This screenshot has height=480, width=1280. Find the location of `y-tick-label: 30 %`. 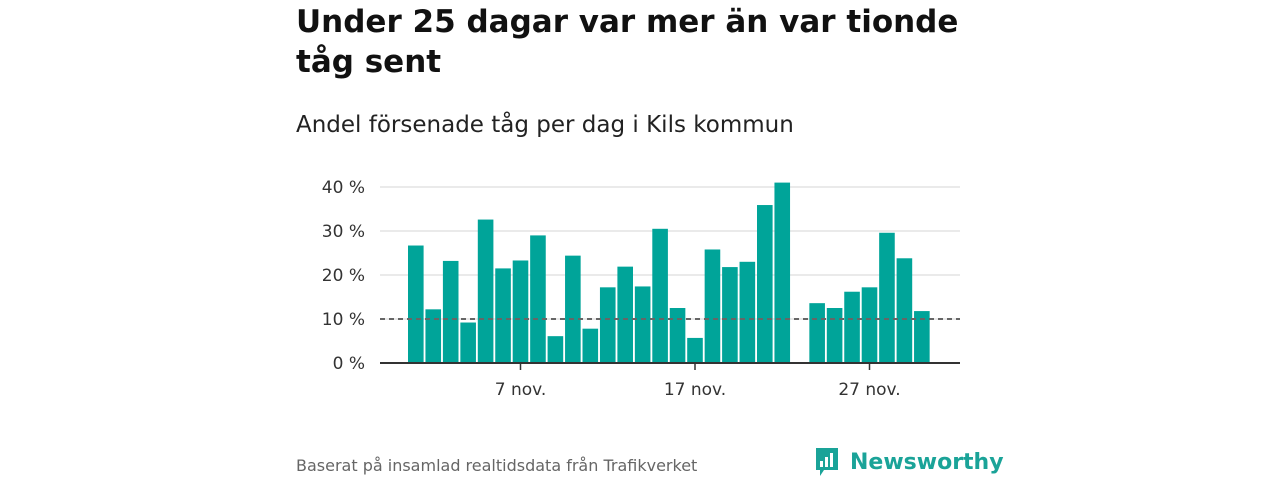

y-tick-label: 30 % is located at coordinates (343, 232).